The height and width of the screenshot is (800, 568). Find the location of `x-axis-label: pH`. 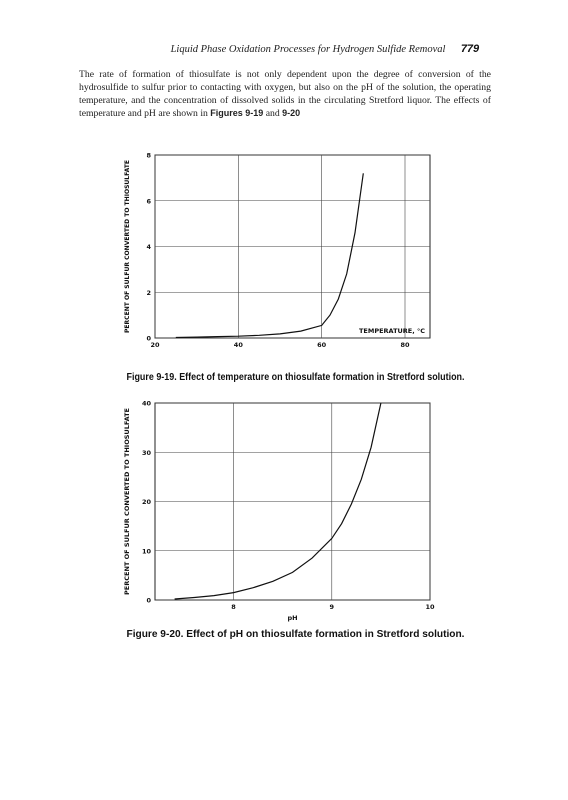

x-axis-label: pH is located at coordinates (292, 618).